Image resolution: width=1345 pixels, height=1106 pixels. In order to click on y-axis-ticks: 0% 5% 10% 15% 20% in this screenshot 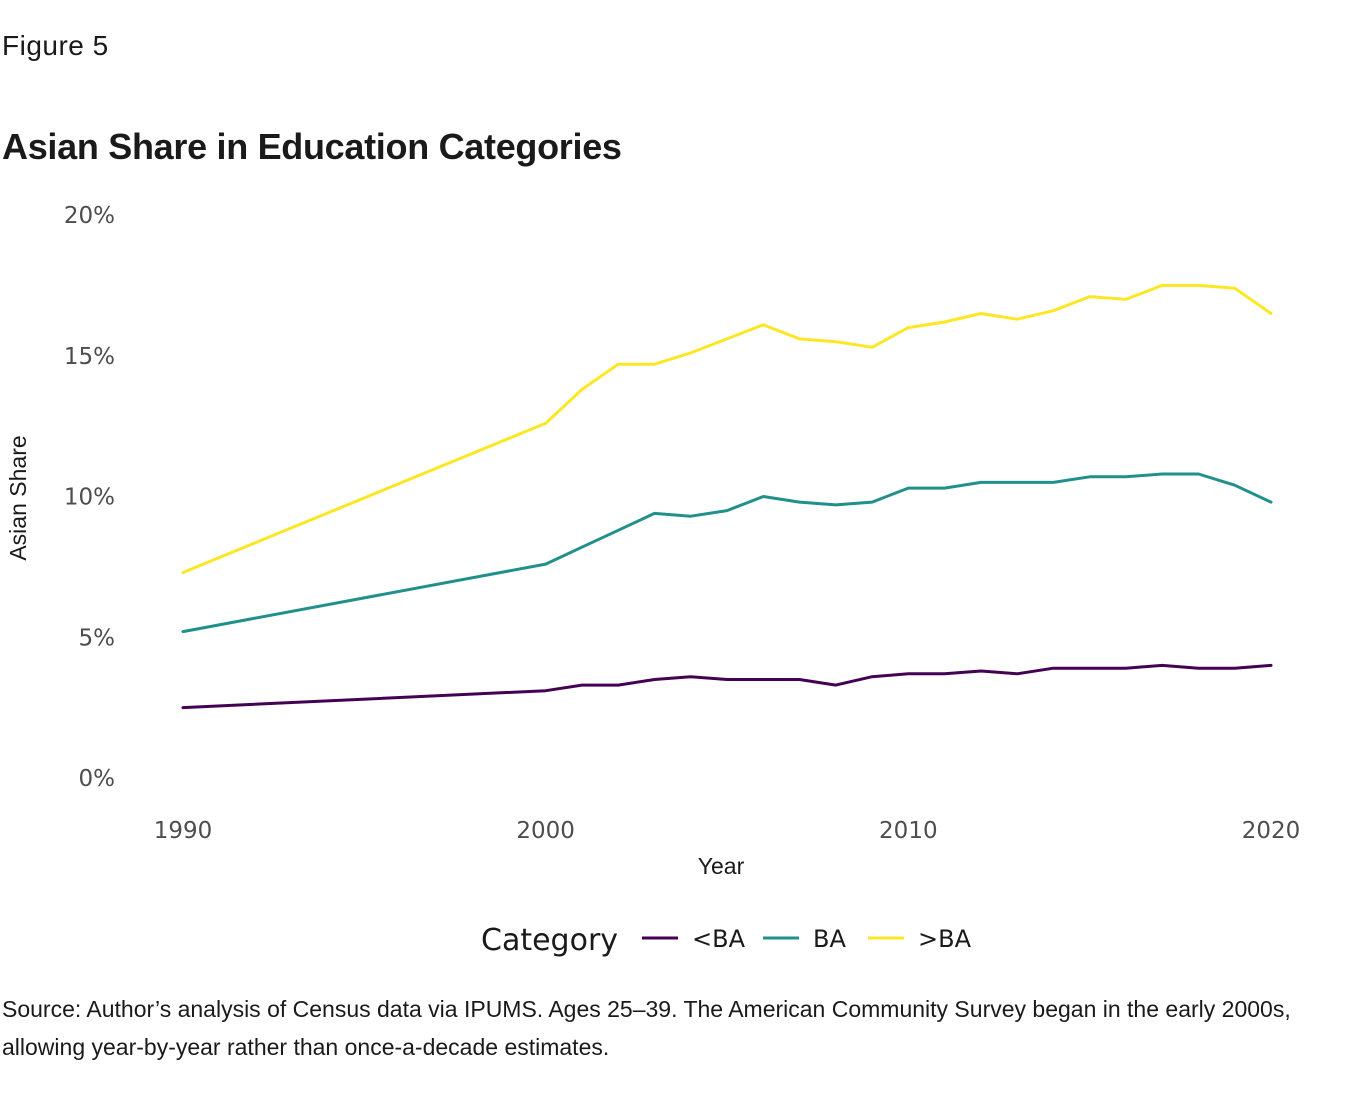, I will do `click(89, 497)`.